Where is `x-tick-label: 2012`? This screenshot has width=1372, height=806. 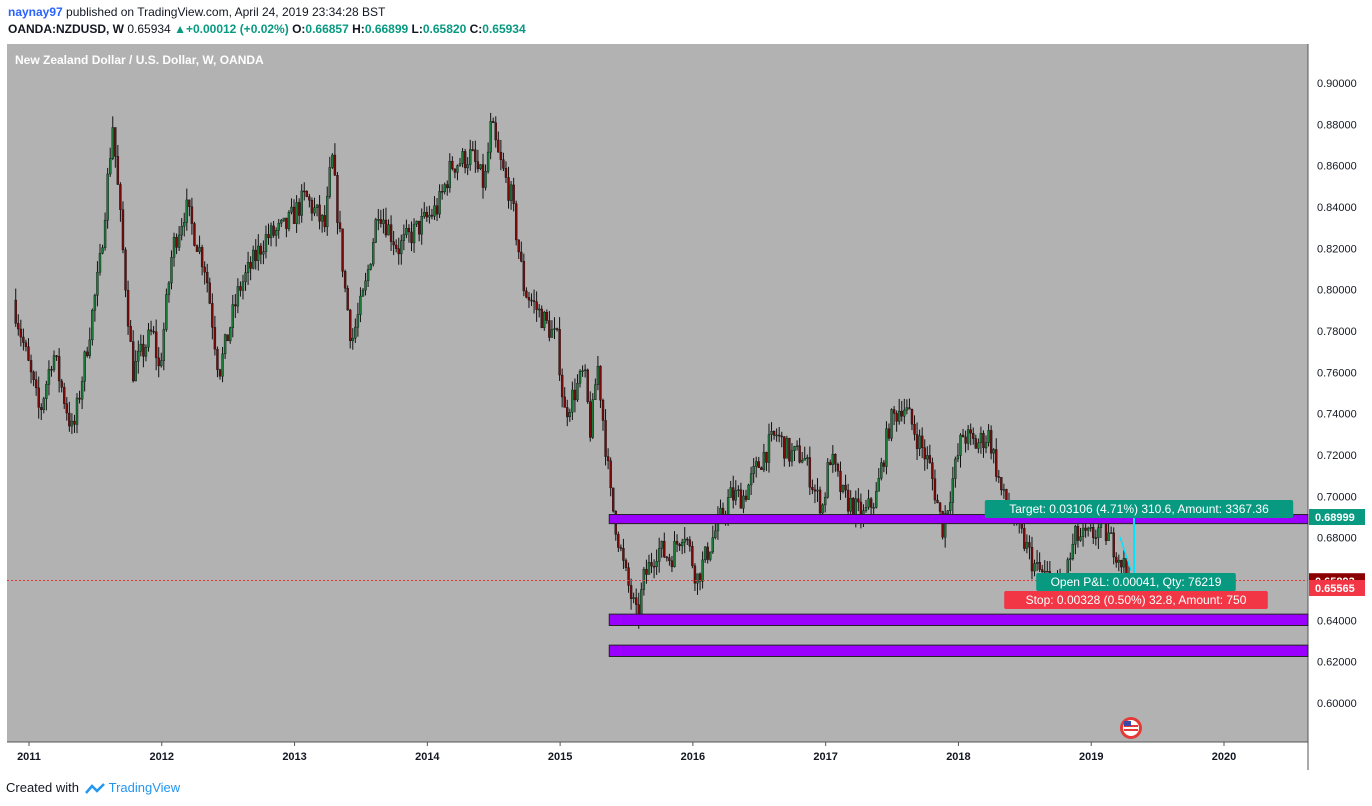
x-tick-label: 2012 is located at coordinates (162, 757).